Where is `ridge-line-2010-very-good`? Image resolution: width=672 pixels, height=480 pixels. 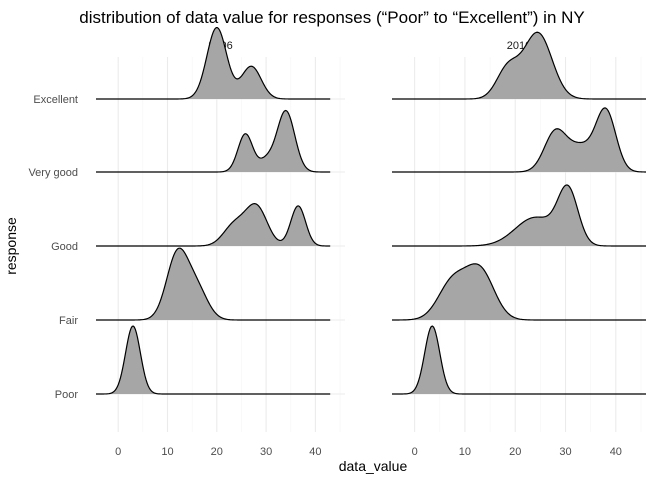
ridge-line-2010-very-good is located at coordinates (519, 140).